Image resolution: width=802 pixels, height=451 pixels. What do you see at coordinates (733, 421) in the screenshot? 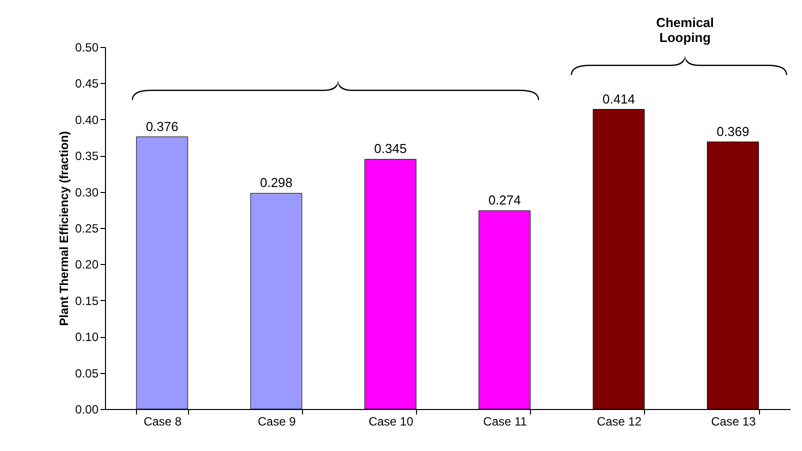
I see `x-tick-label: Case 13` at bounding box center [733, 421].